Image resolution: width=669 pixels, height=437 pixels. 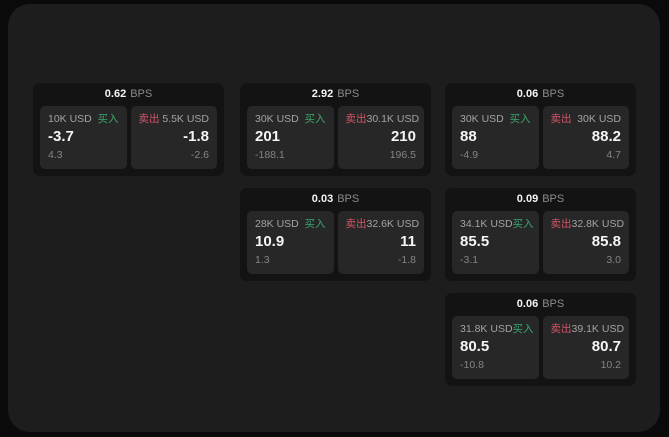 I want to click on buy-change: -3.1, so click(x=469, y=260).